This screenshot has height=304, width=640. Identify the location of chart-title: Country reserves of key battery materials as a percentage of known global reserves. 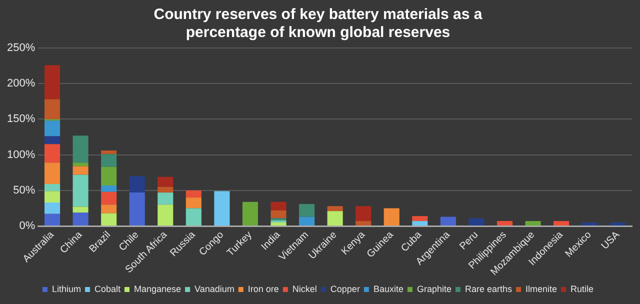
(318, 24).